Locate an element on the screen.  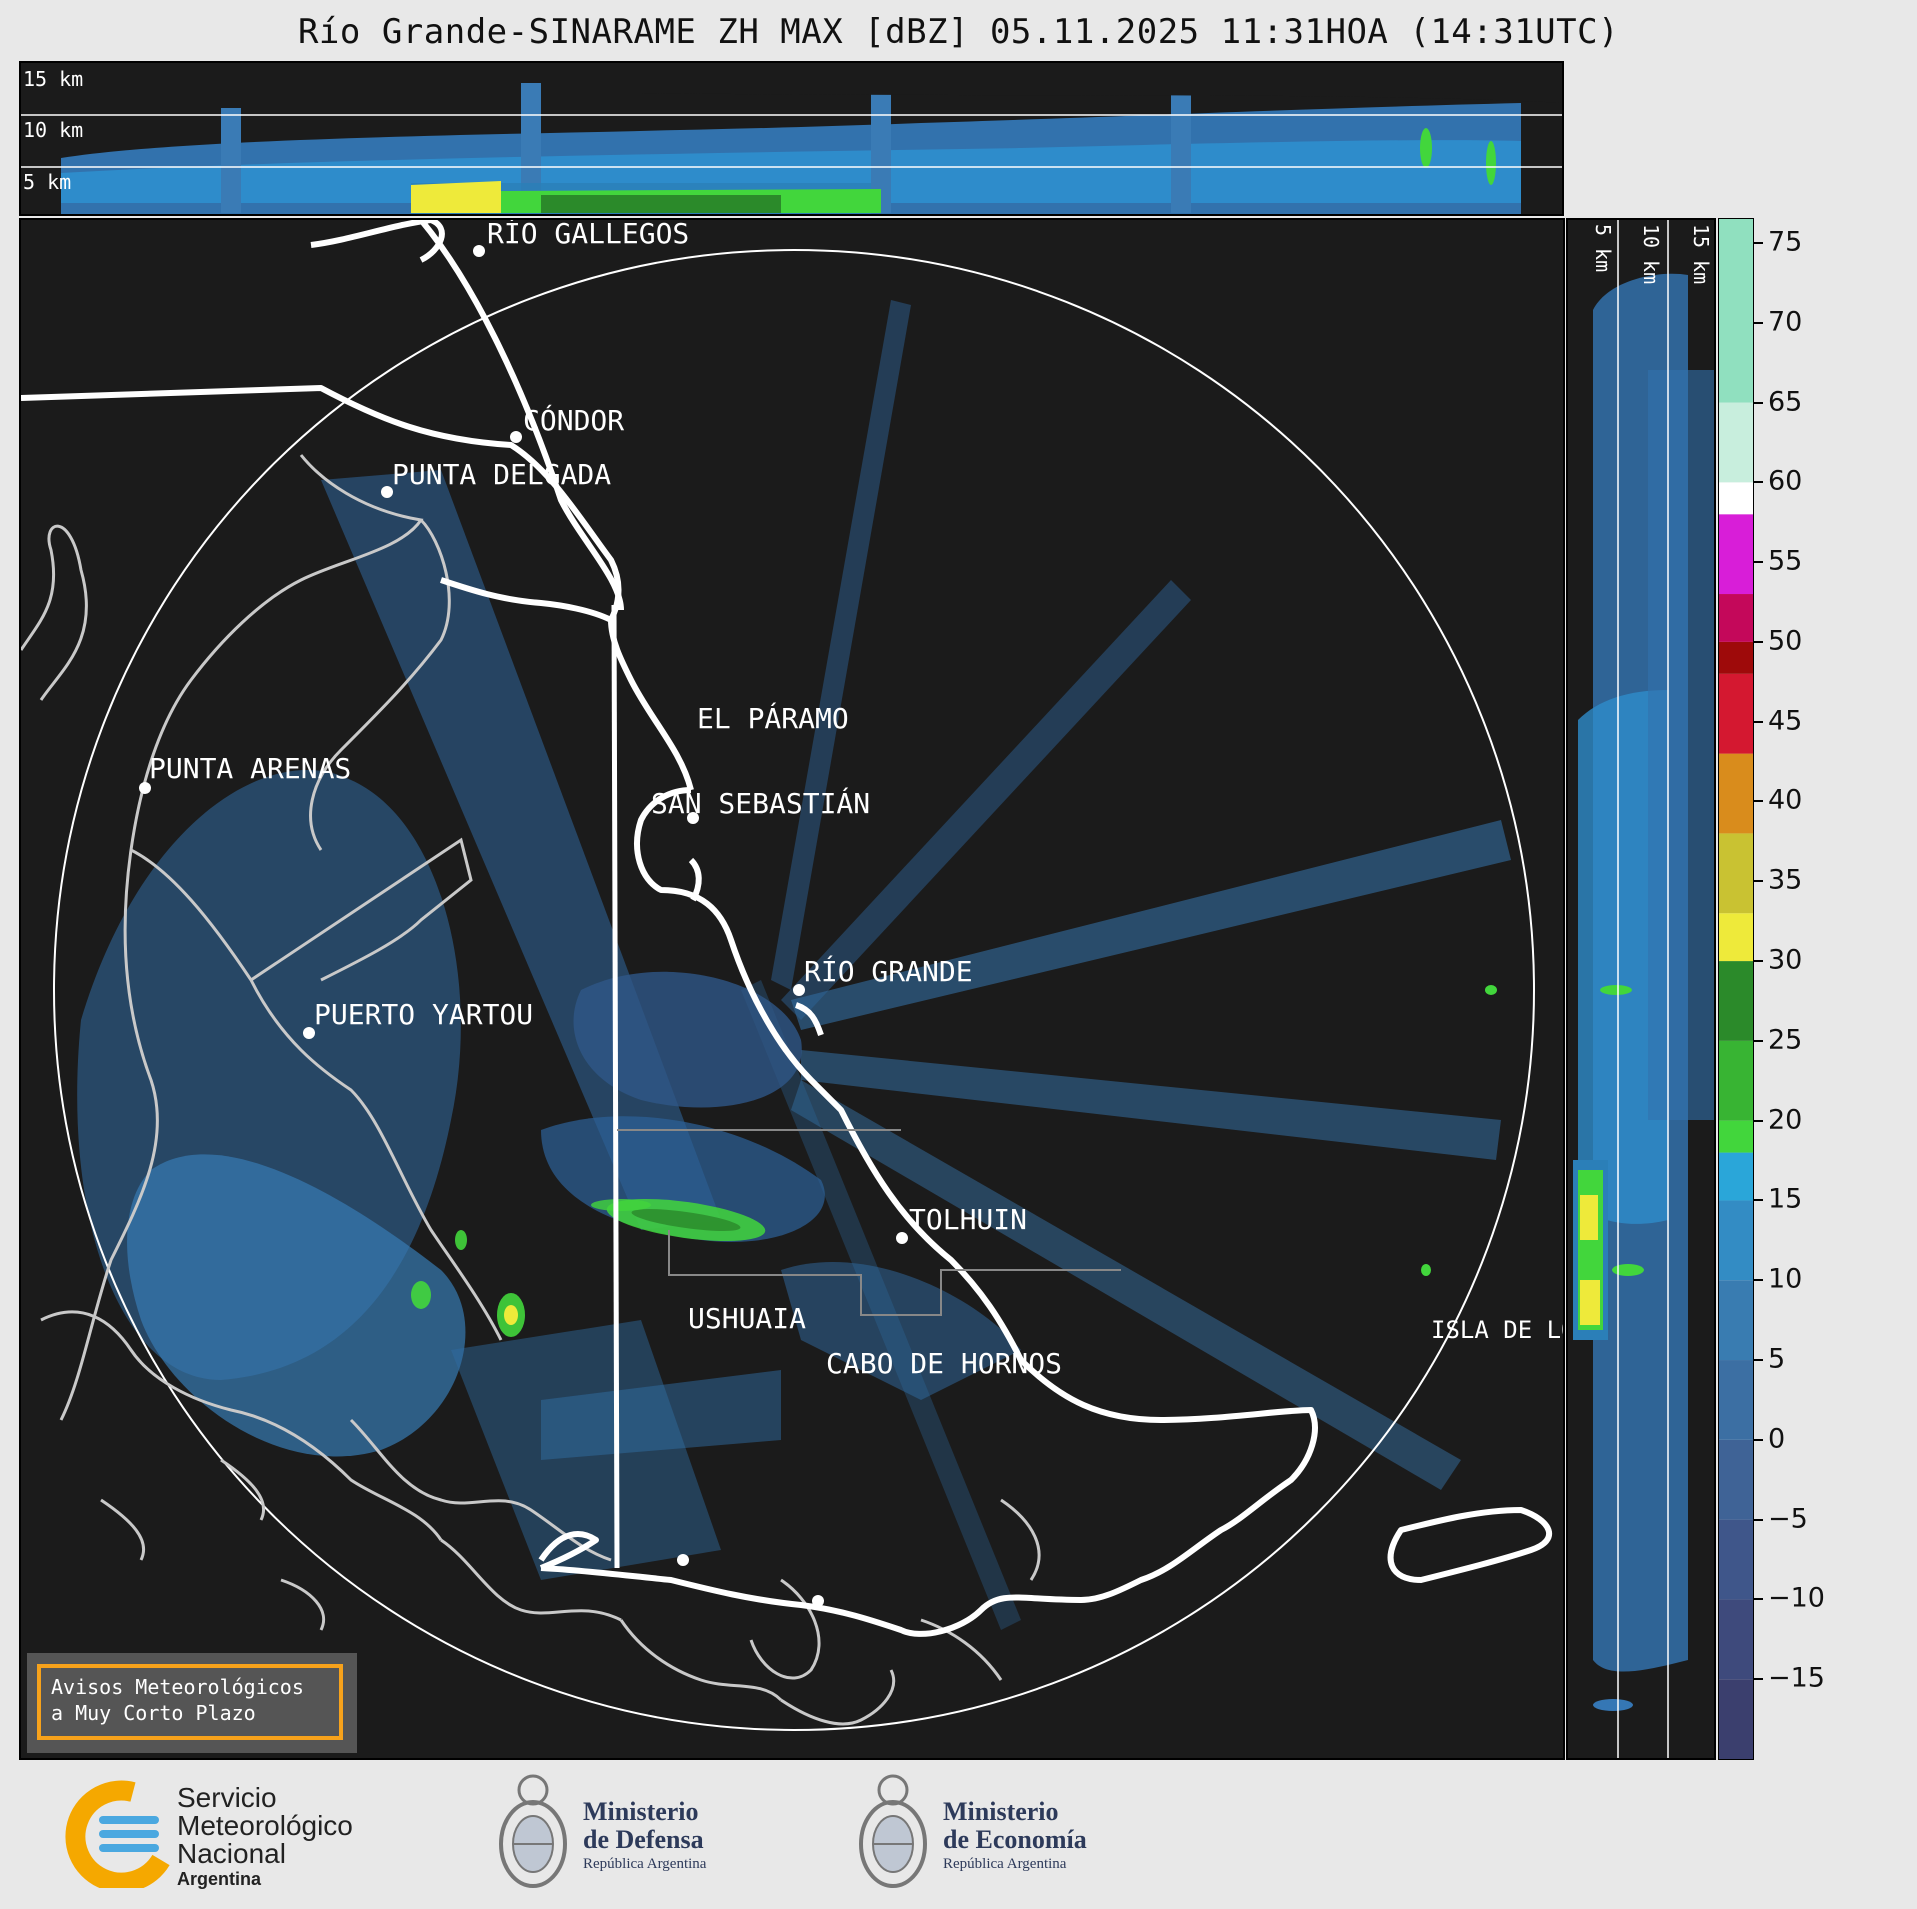
colorbar-tick-label: −10 is located at coordinates (1796, 1598).